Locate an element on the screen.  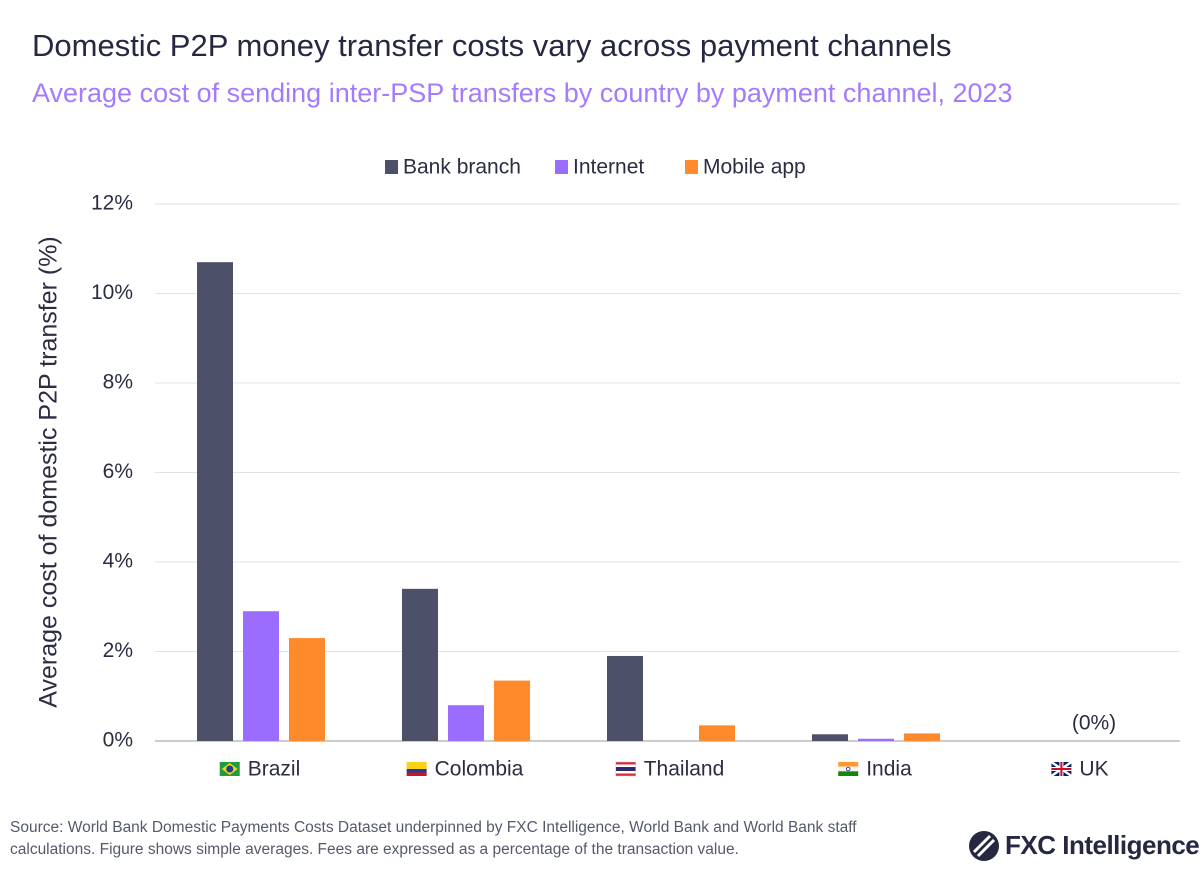
y-tick-label: 4% is located at coordinates (118, 561).